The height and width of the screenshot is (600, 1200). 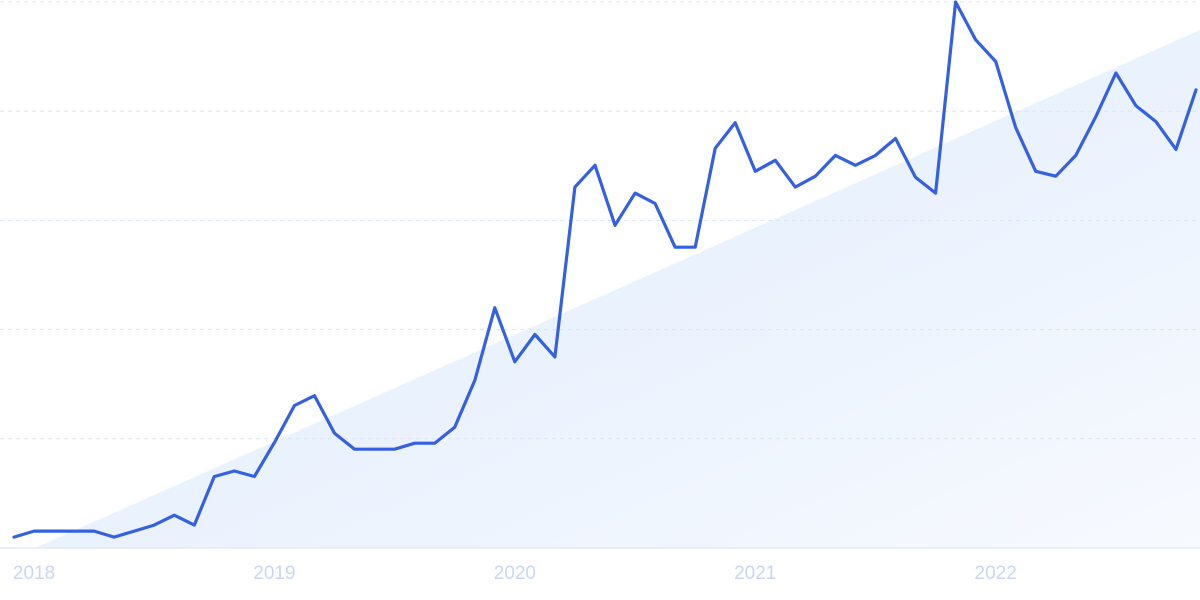 I want to click on x-tick-label: 2019, so click(x=274, y=573).